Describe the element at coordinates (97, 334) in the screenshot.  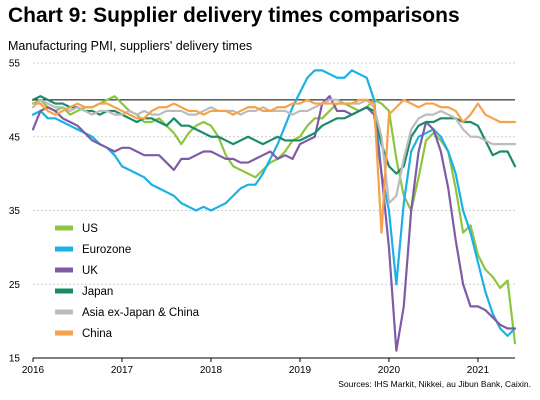
I see `legend-label: China` at that location.